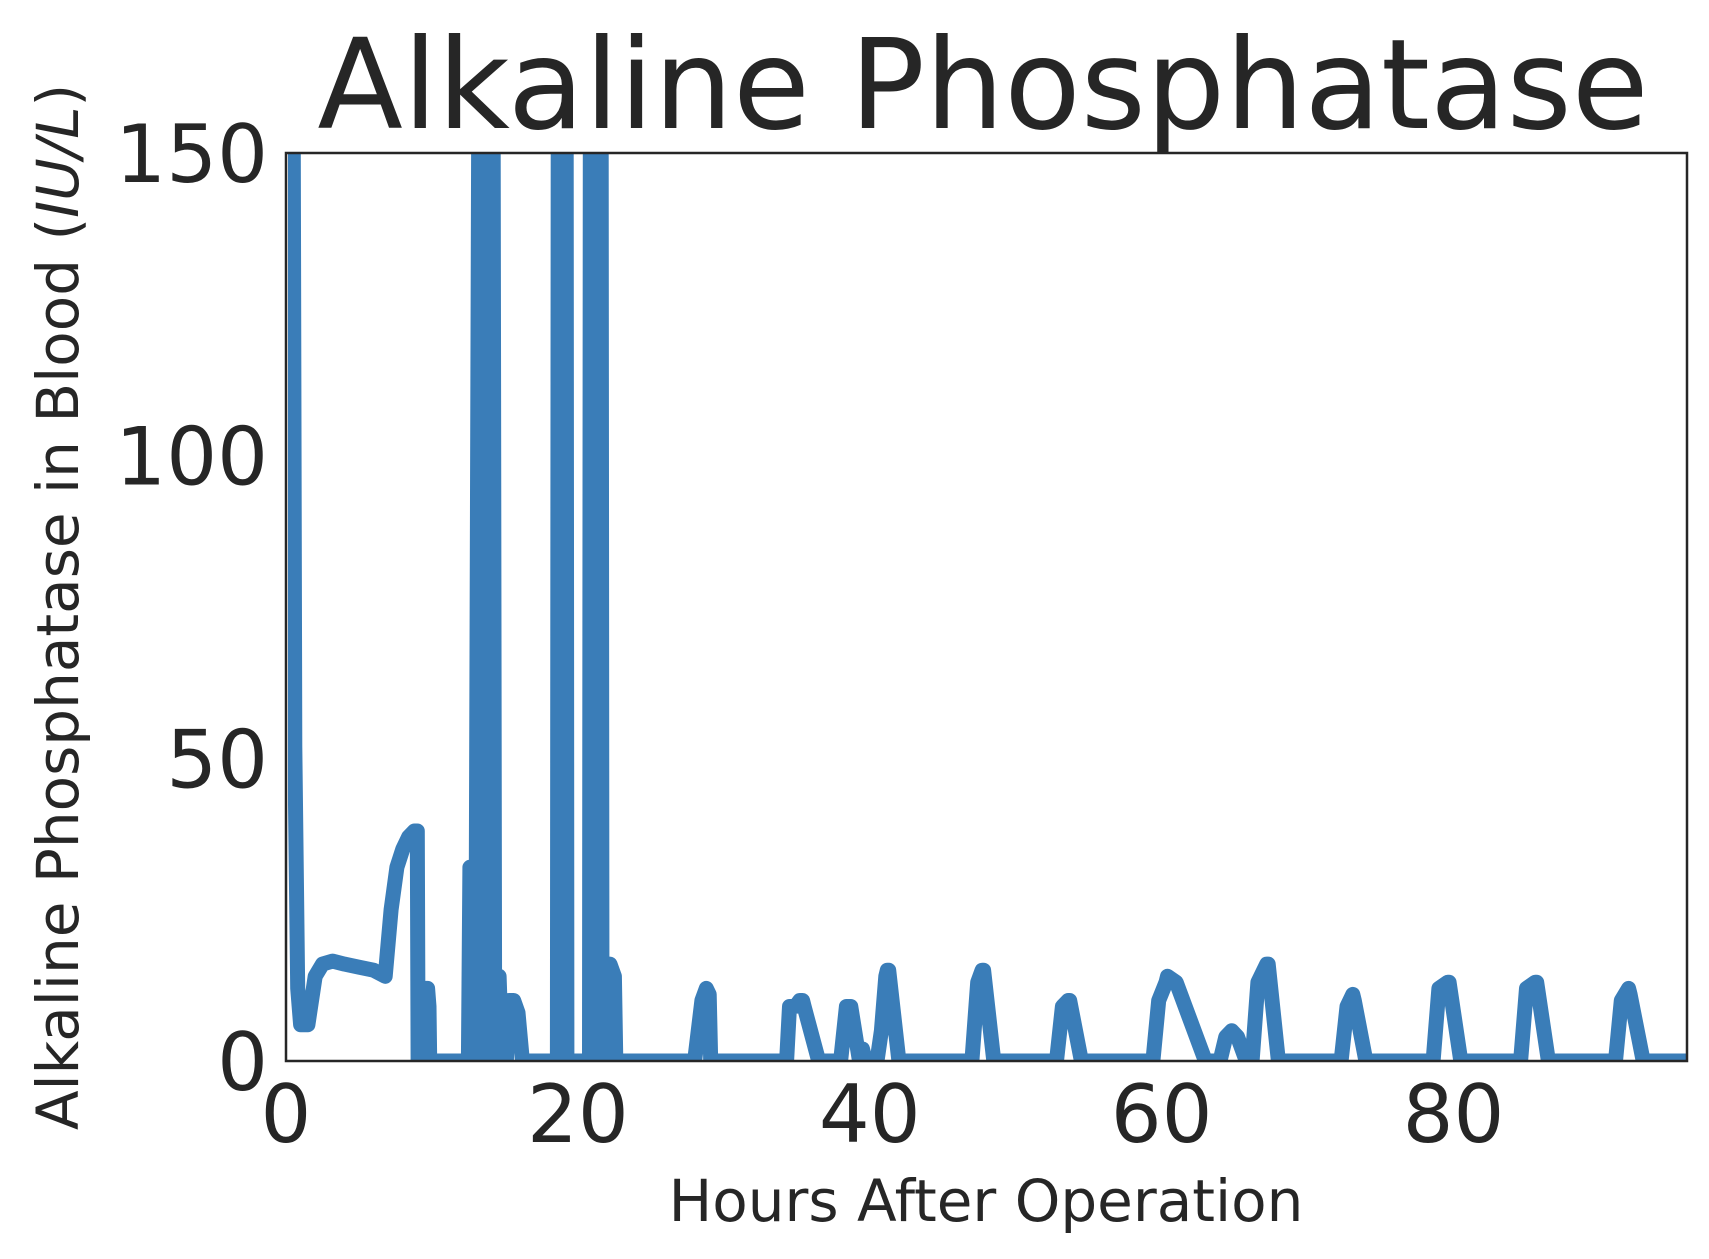  Describe the element at coordinates (191, 457) in the screenshot. I see `y-tick-label: 100` at that location.